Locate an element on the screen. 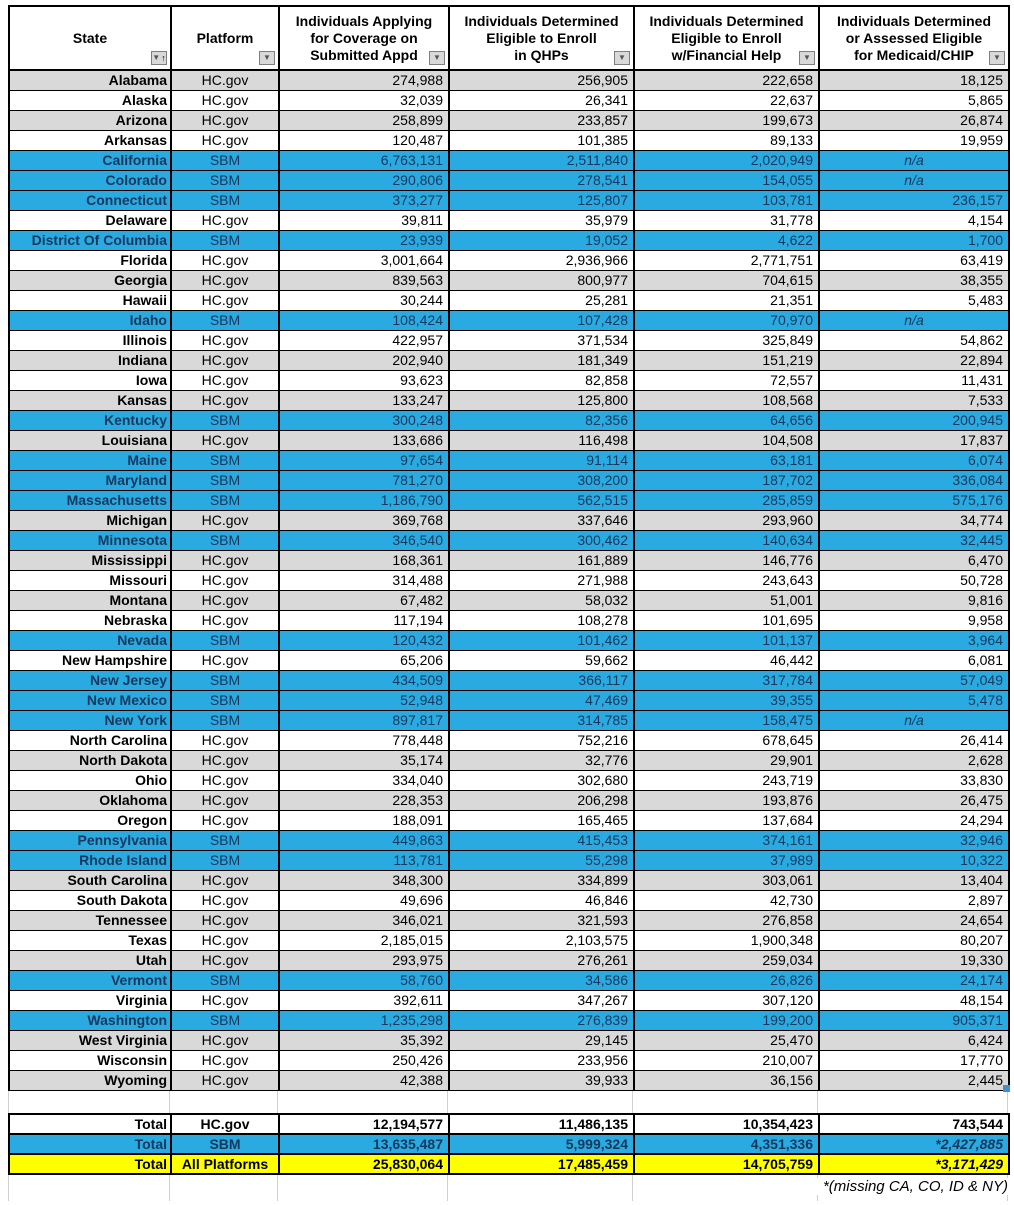  value-cell: 278,541 is located at coordinates (541, 180).